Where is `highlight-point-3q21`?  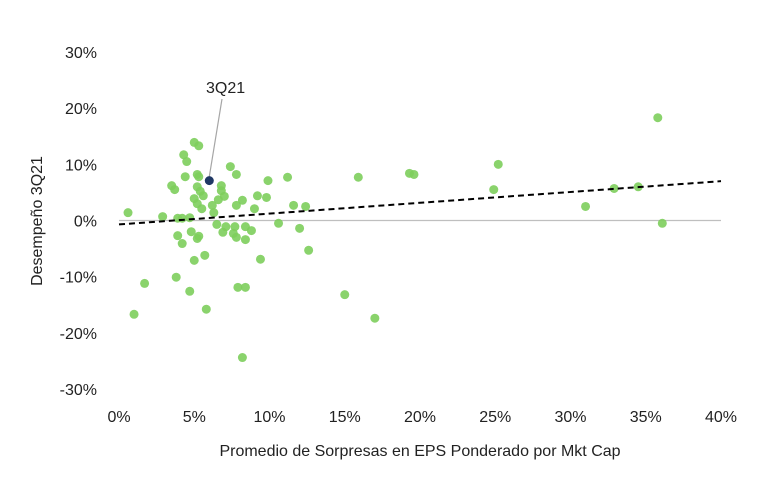
highlight-point-3q21 is located at coordinates (209, 181).